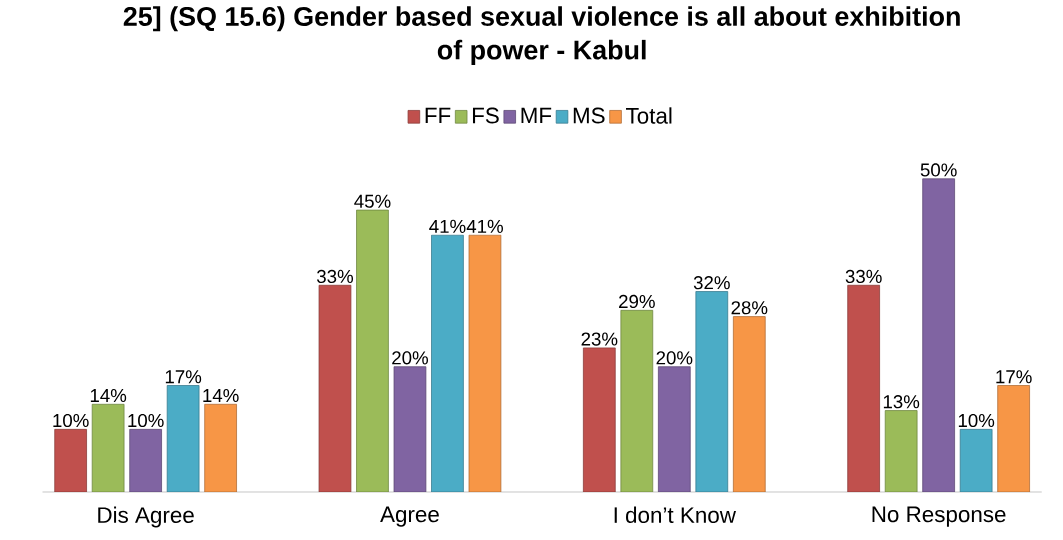  I want to click on x-tick-label: Dis Agree, so click(146, 517).